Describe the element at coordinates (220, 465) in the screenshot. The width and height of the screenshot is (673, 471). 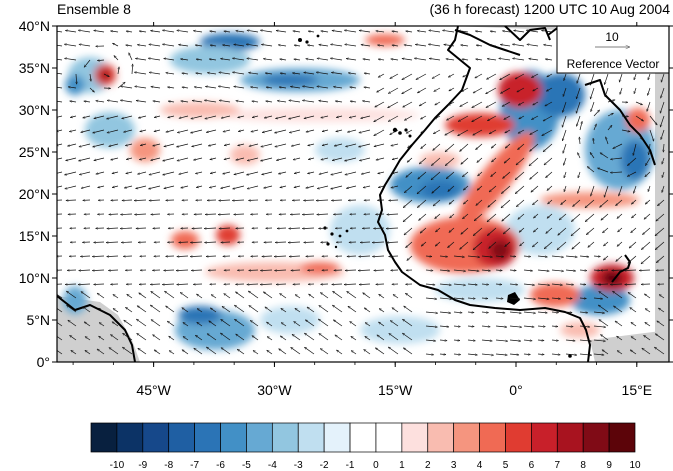
I see `colorbar-label: -6` at that location.